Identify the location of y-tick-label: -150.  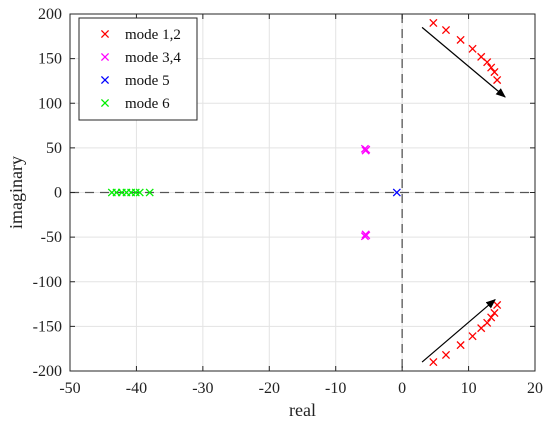
(47, 326).